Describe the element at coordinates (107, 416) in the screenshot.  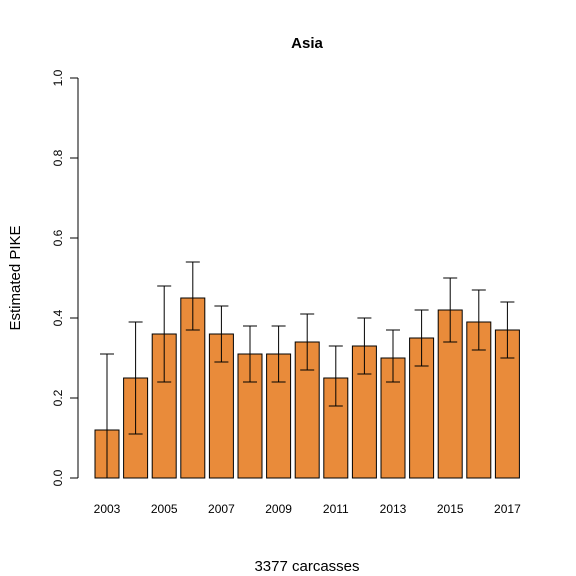
I see `error-bar-2003` at that location.